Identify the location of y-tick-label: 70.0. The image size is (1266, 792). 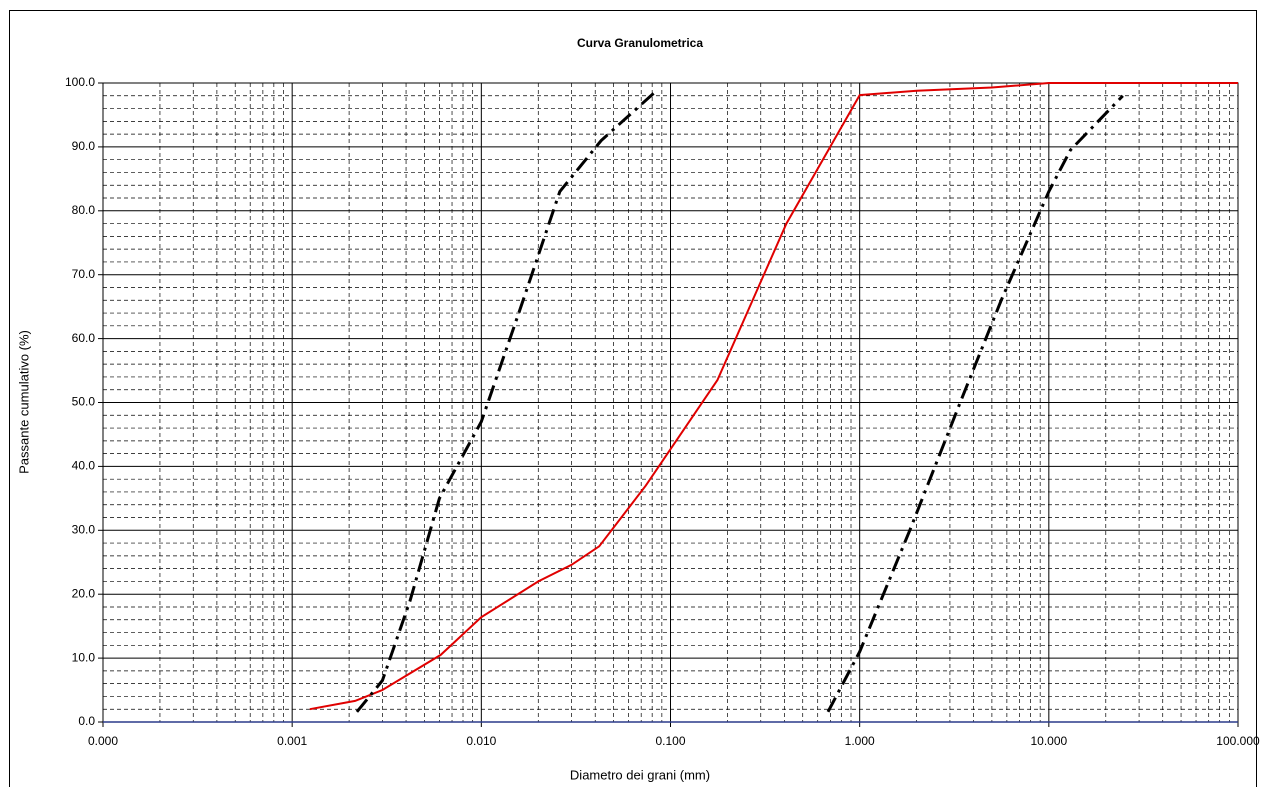
(84, 274).